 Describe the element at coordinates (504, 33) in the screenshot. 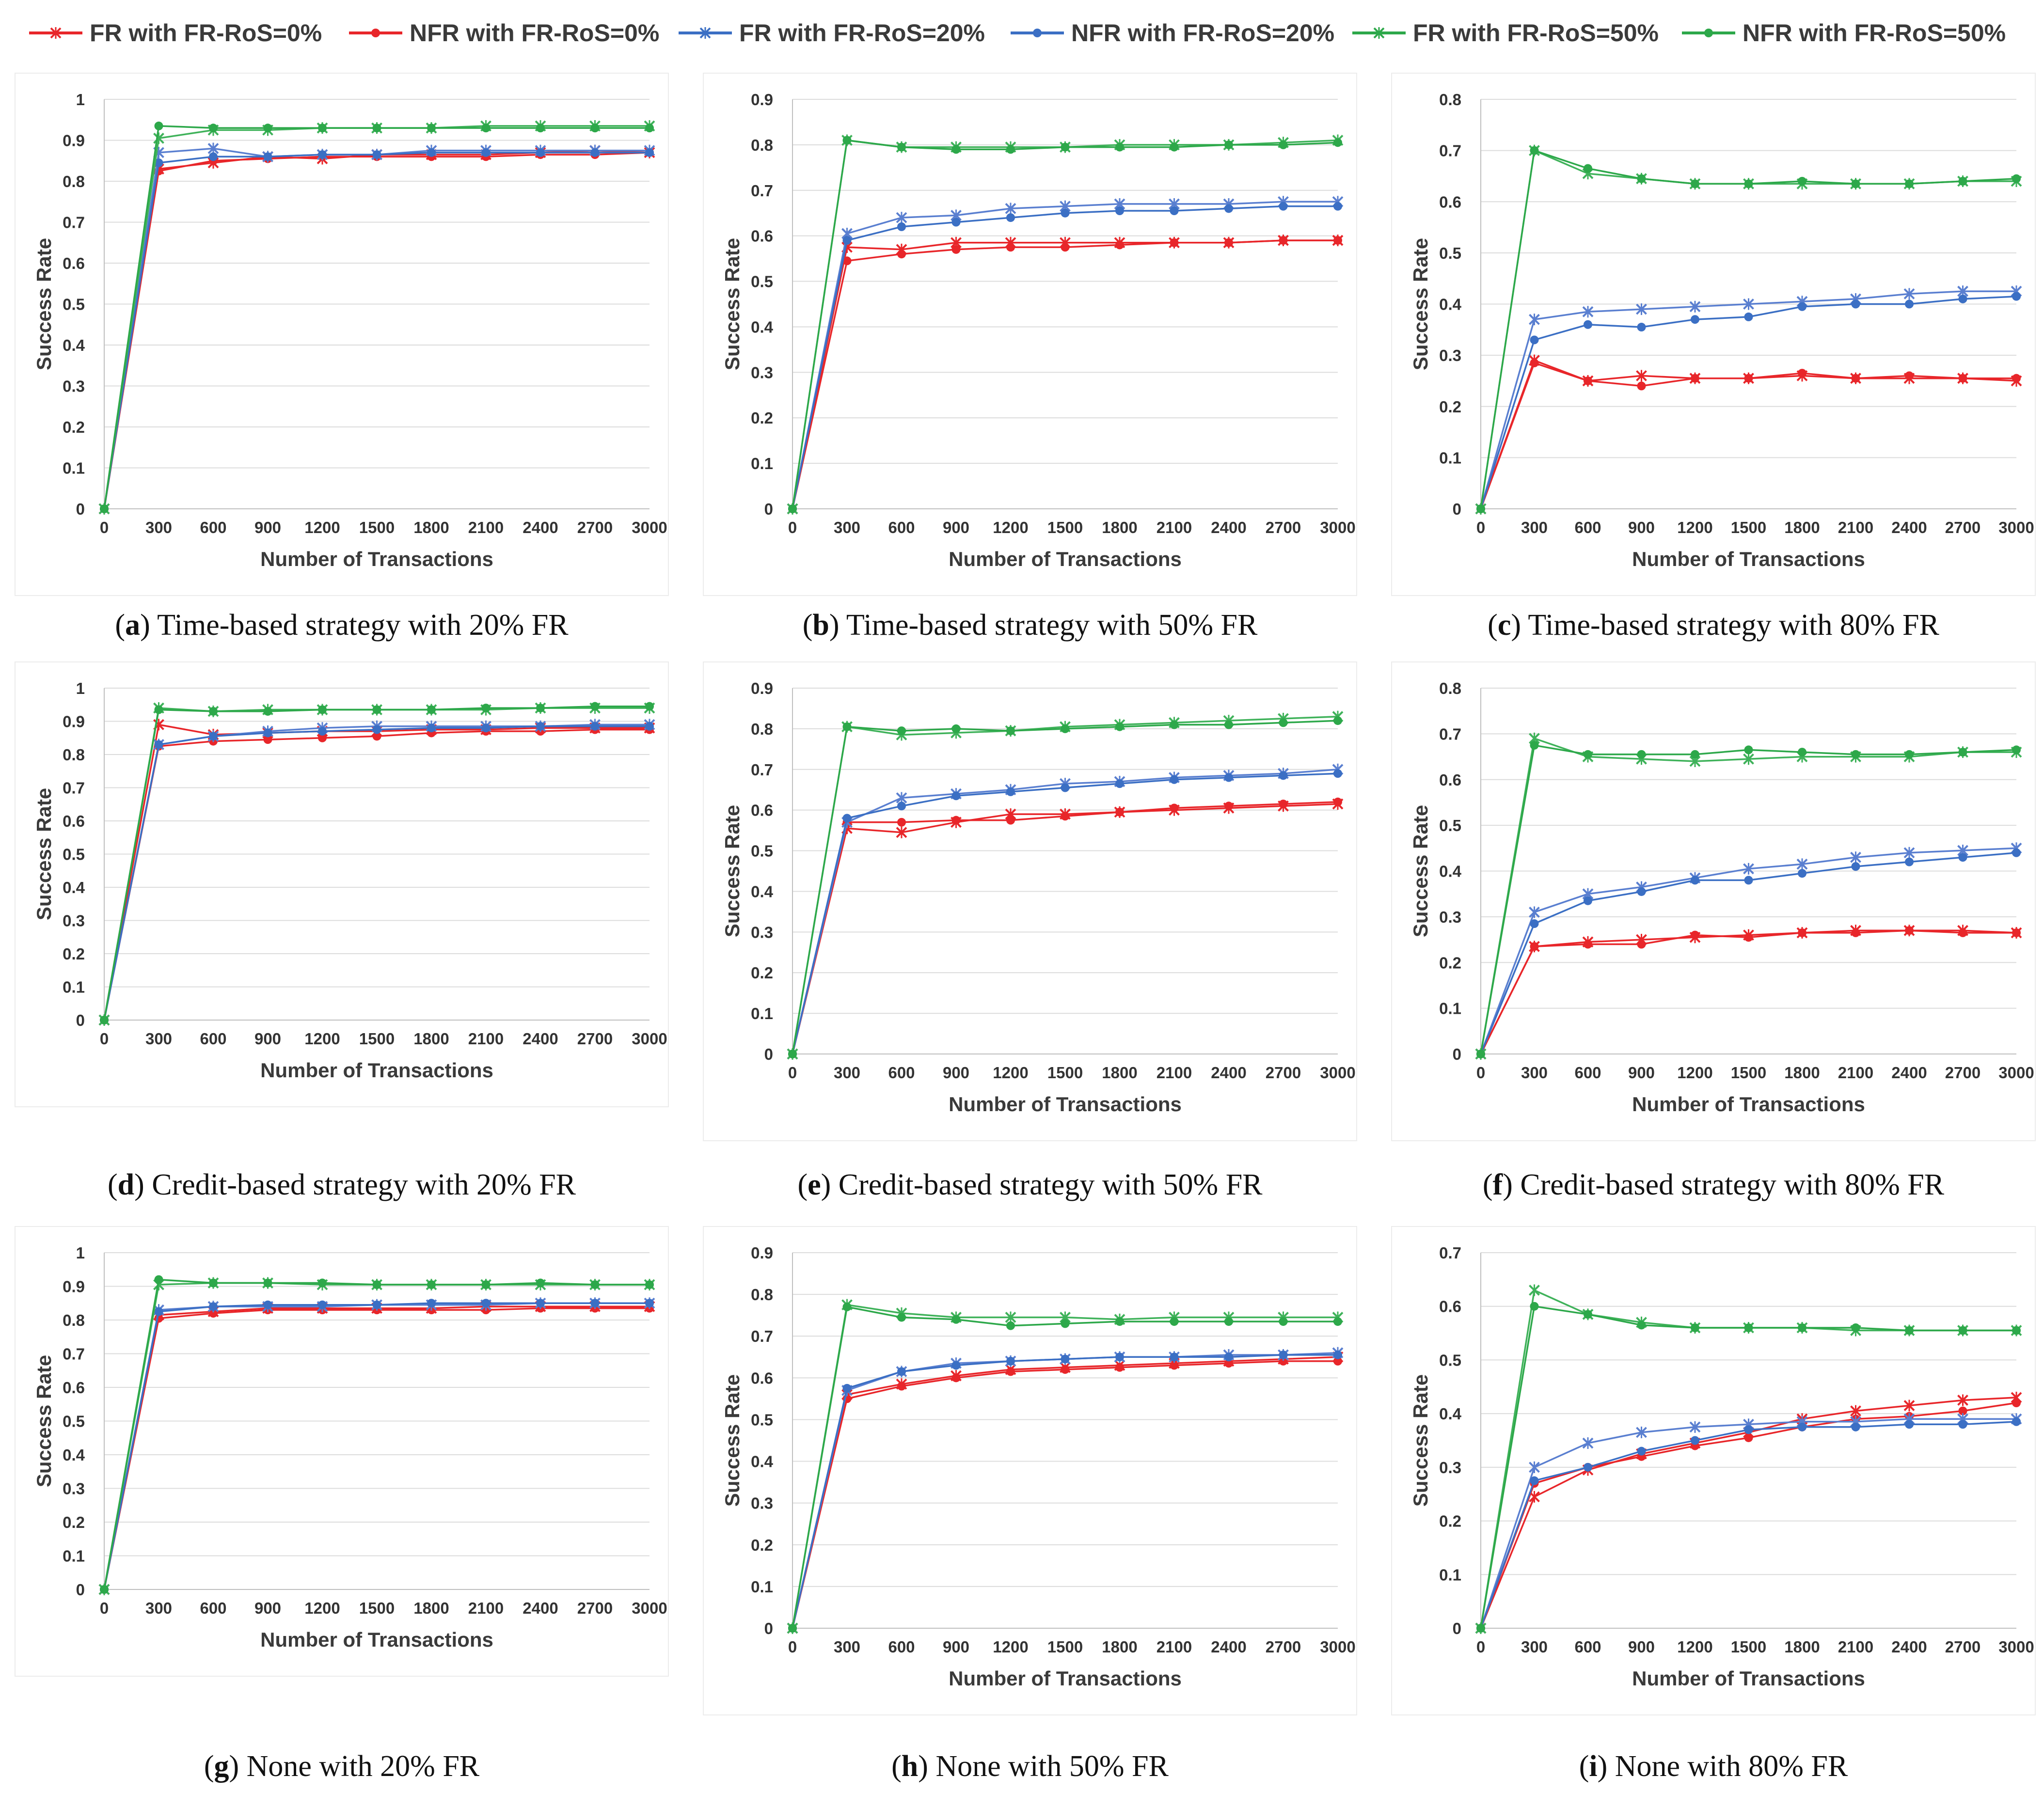

I see `legend-entry-2: NFR with FR-RoS=0%` at that location.